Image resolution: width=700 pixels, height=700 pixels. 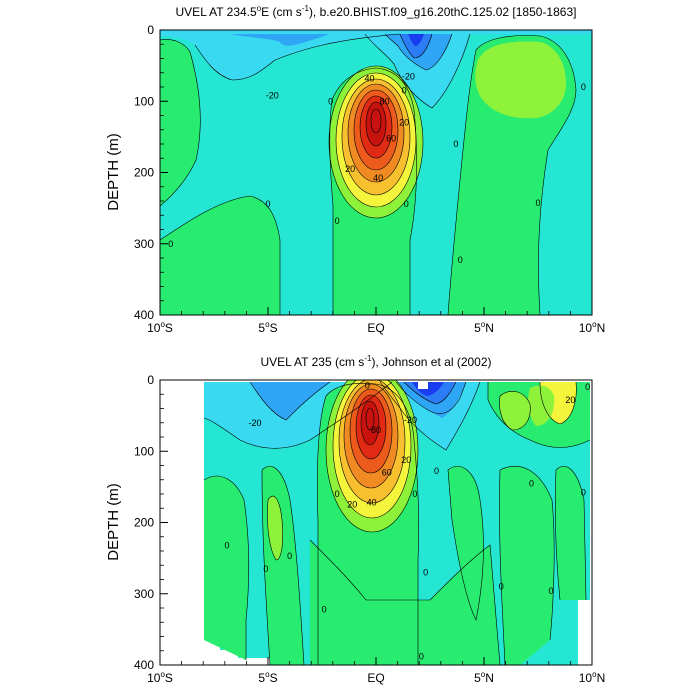 What do you see at coordinates (387, 473) in the screenshot?
I see `contour-label-observations: 60` at bounding box center [387, 473].